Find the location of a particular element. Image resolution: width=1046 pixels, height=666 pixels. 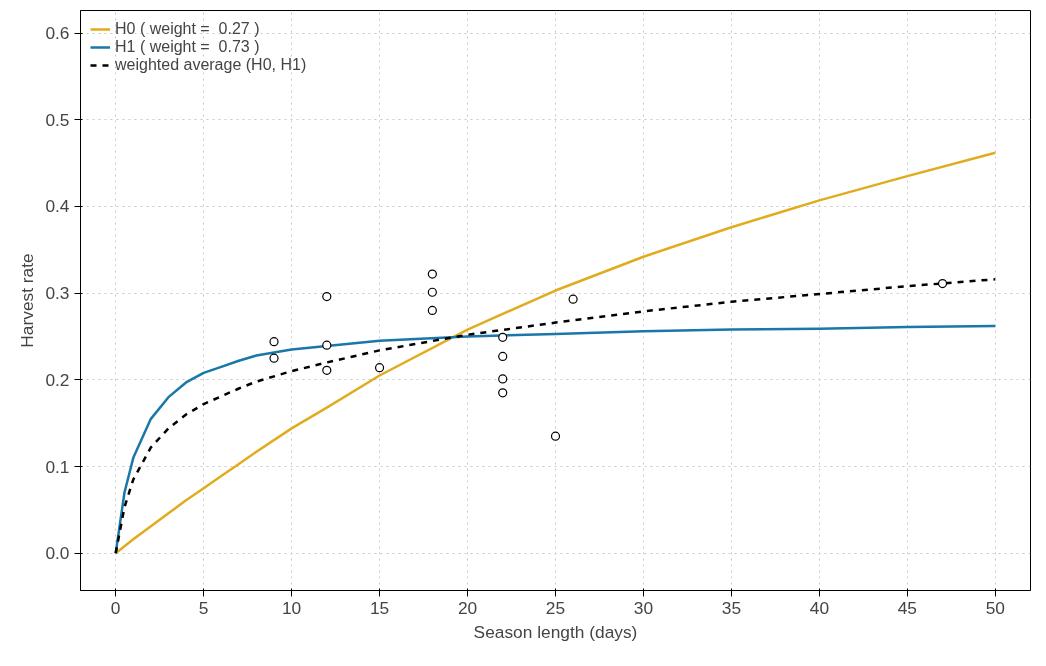

legend-label: H1 ( weight = 0.73 ) is located at coordinates (187, 47).